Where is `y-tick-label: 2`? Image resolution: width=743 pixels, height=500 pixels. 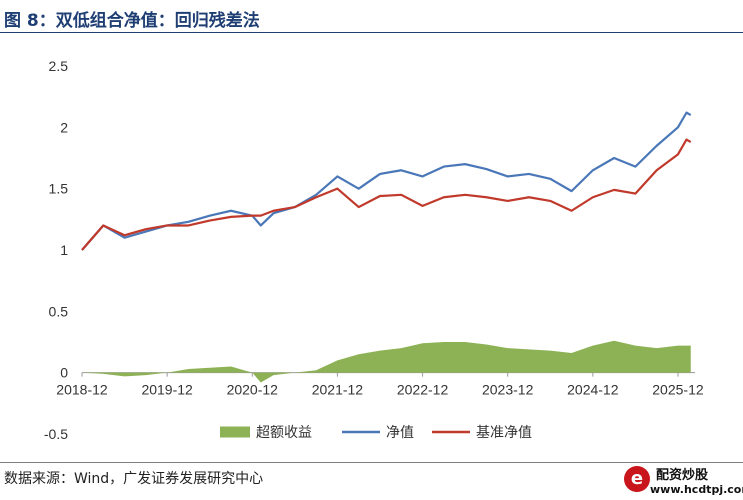 y-tick-label: 2 is located at coordinates (64, 127).